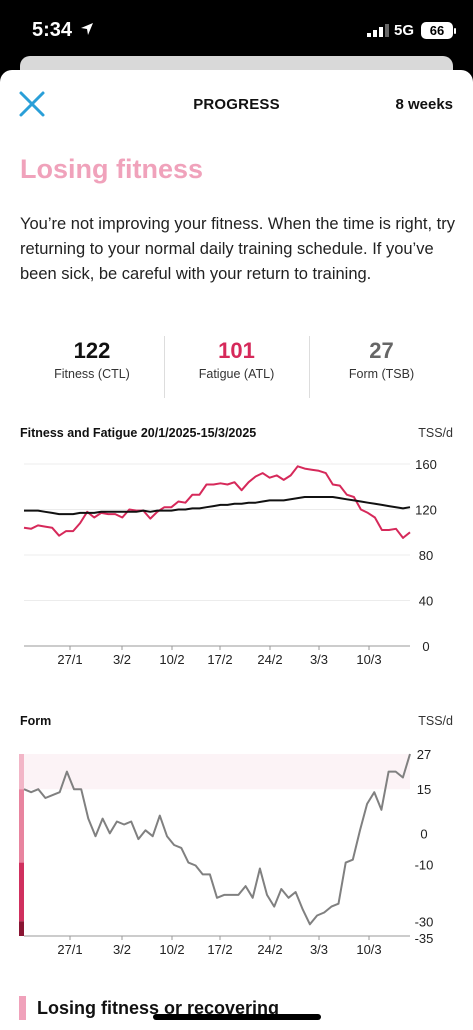 This screenshot has height=1030, width=473. I want to click on metric-value: 101, so click(236, 350).